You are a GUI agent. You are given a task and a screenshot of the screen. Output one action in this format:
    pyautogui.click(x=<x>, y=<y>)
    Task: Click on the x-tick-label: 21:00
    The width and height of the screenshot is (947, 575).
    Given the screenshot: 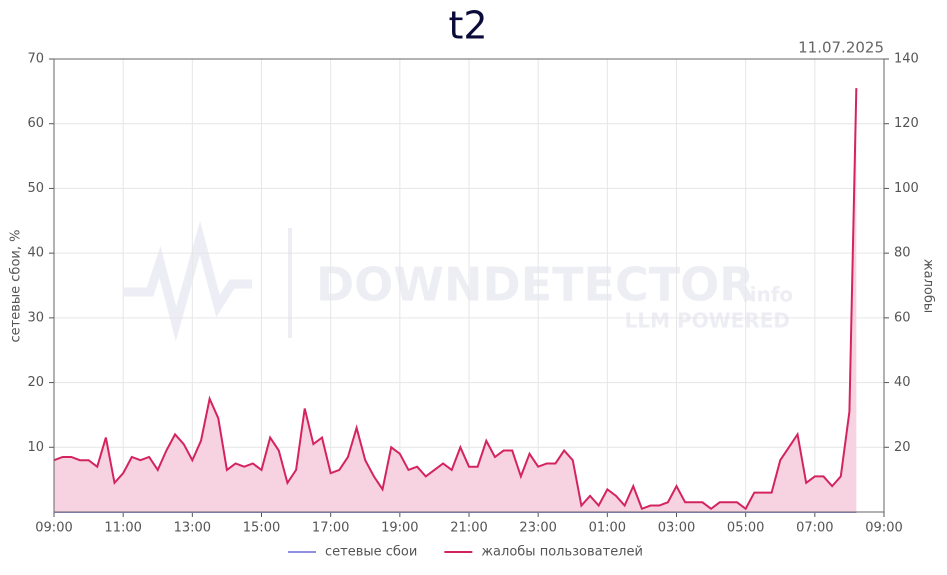 What is the action you would take?
    pyautogui.click(x=468, y=528)
    